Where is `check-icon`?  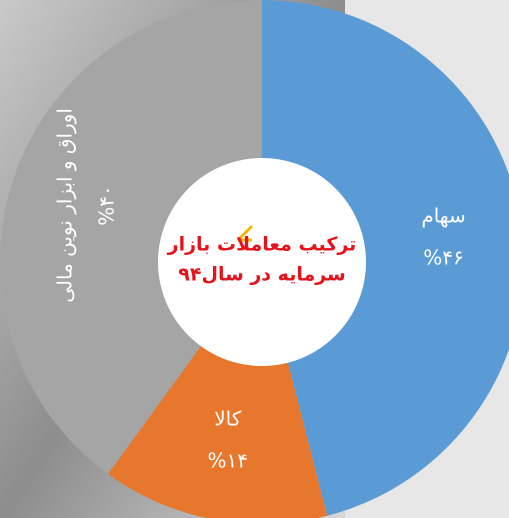
check-icon is located at coordinates (245, 233).